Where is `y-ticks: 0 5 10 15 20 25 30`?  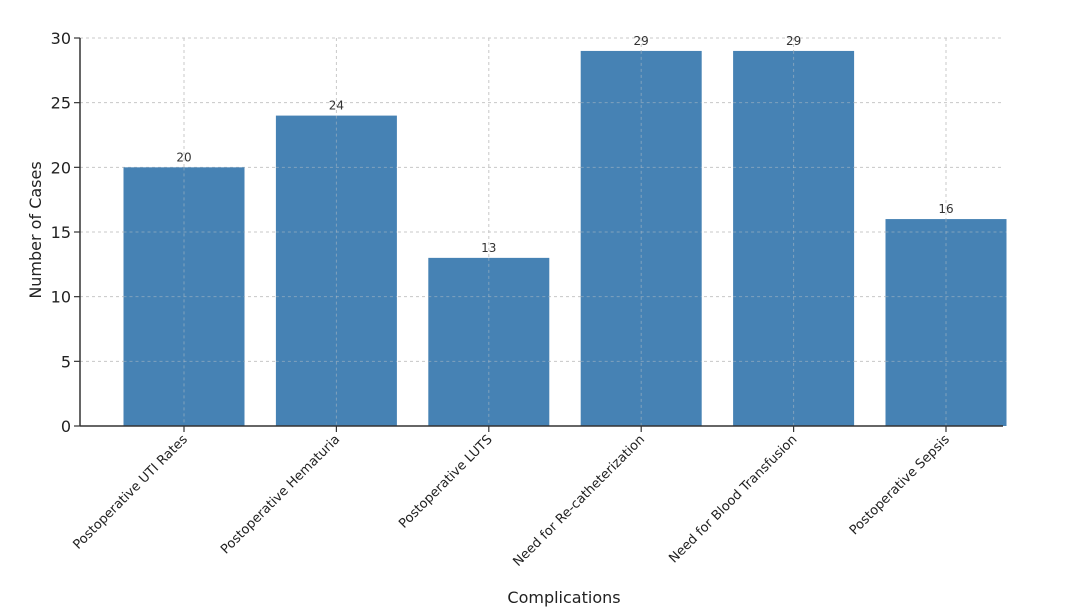
y-ticks: 0 5 10 15 20 25 30 is located at coordinates (65, 232).